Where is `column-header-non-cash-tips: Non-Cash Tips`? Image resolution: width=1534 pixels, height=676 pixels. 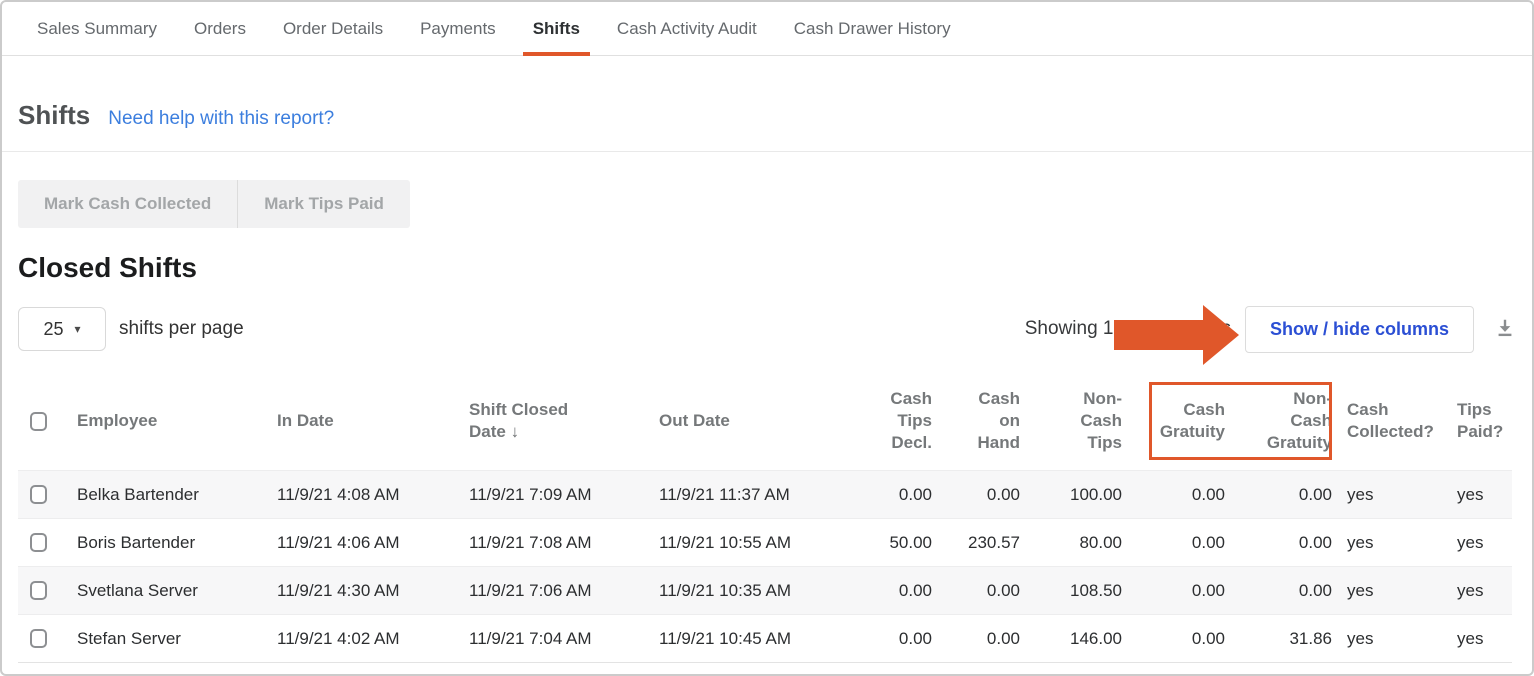
column-header-non-cash-tips: Non-Cash Tips is located at coordinates (1101, 420).